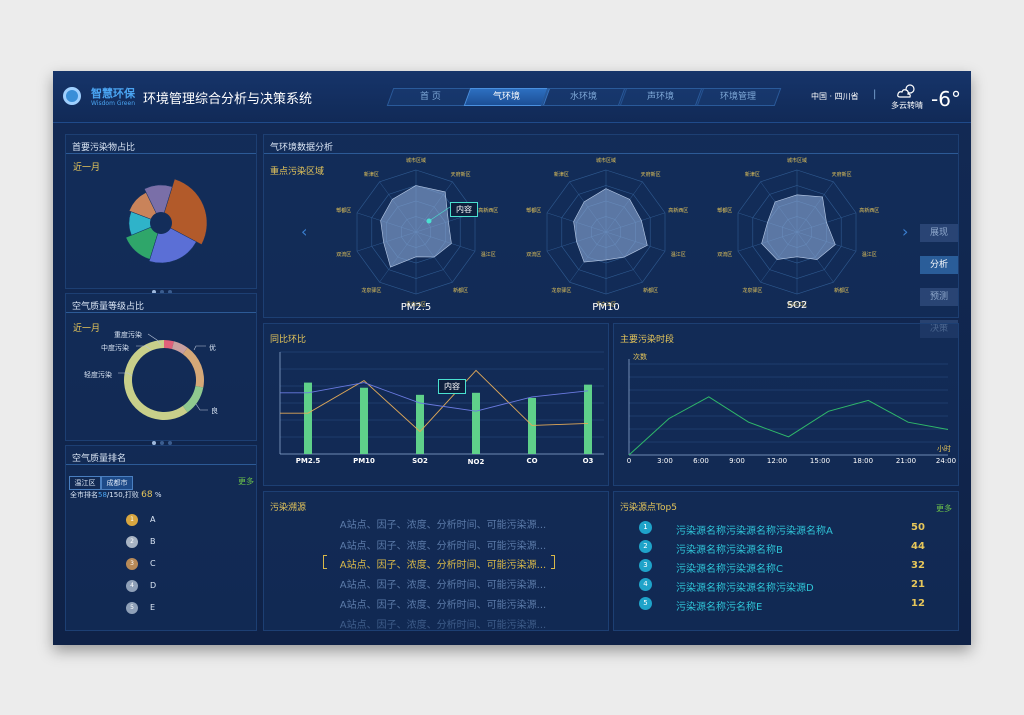  I want to click on medal-icon: 5, so click(132, 608).